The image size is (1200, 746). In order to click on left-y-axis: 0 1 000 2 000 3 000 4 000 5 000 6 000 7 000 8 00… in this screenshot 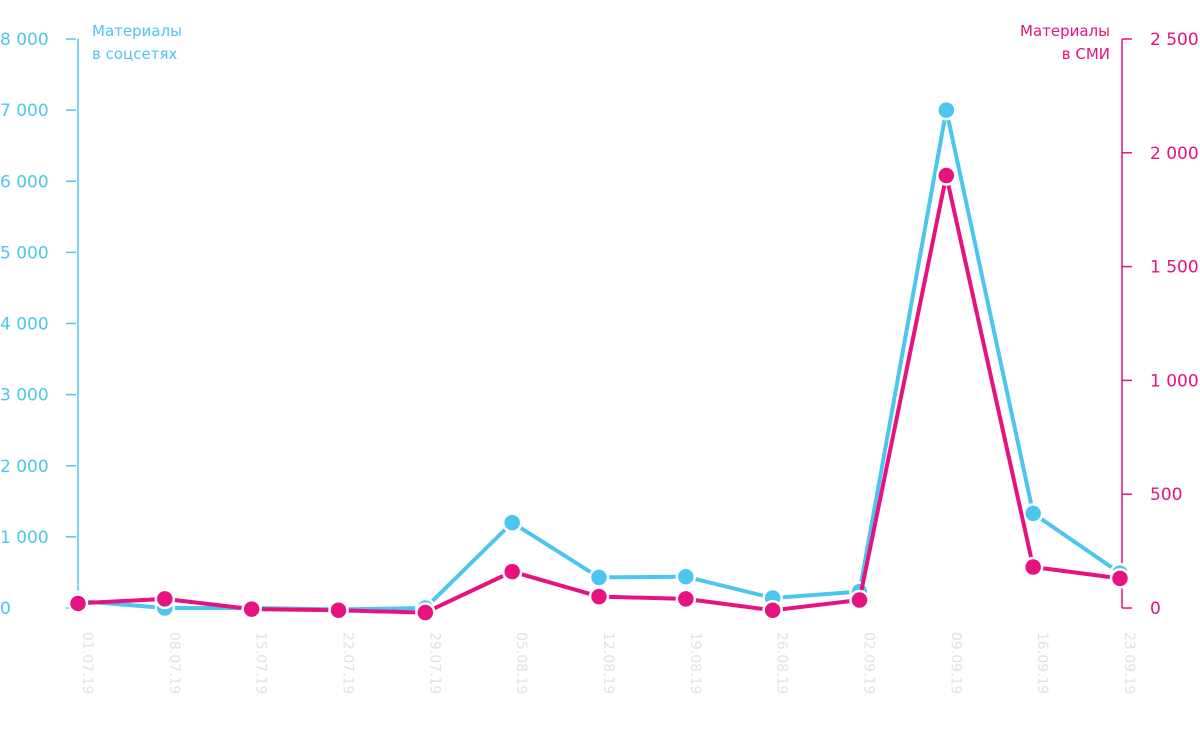, I will do `click(39, 324)`.